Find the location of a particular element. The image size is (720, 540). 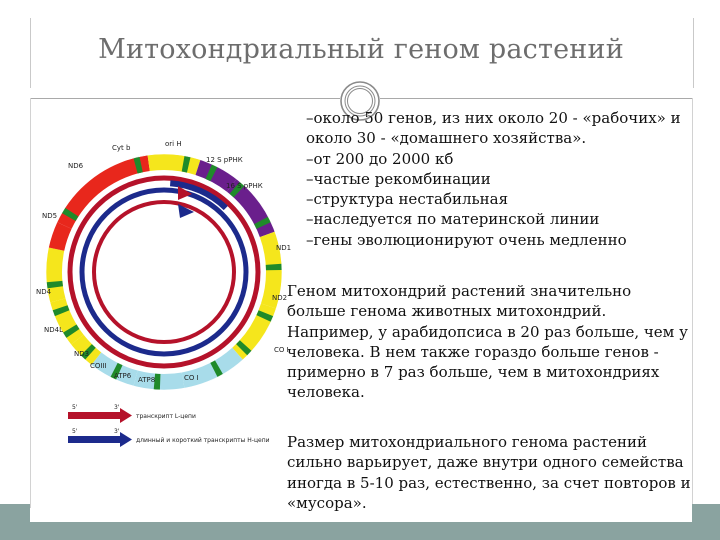

genome-ring is located at coordinates (164, 272).